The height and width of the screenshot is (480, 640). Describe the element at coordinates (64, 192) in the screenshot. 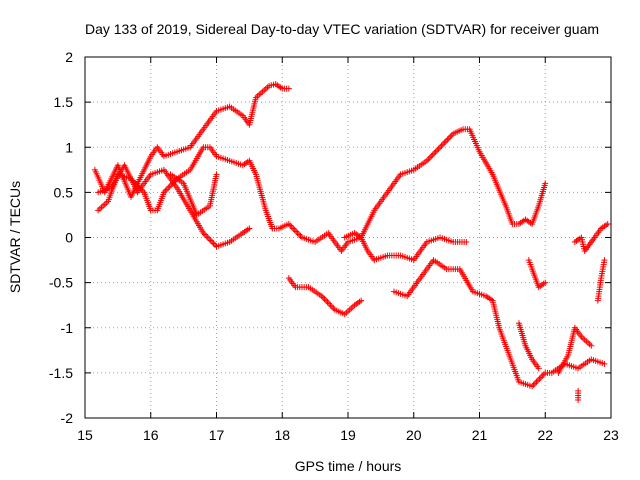

I see `y-tick-label: 0.5` at that location.